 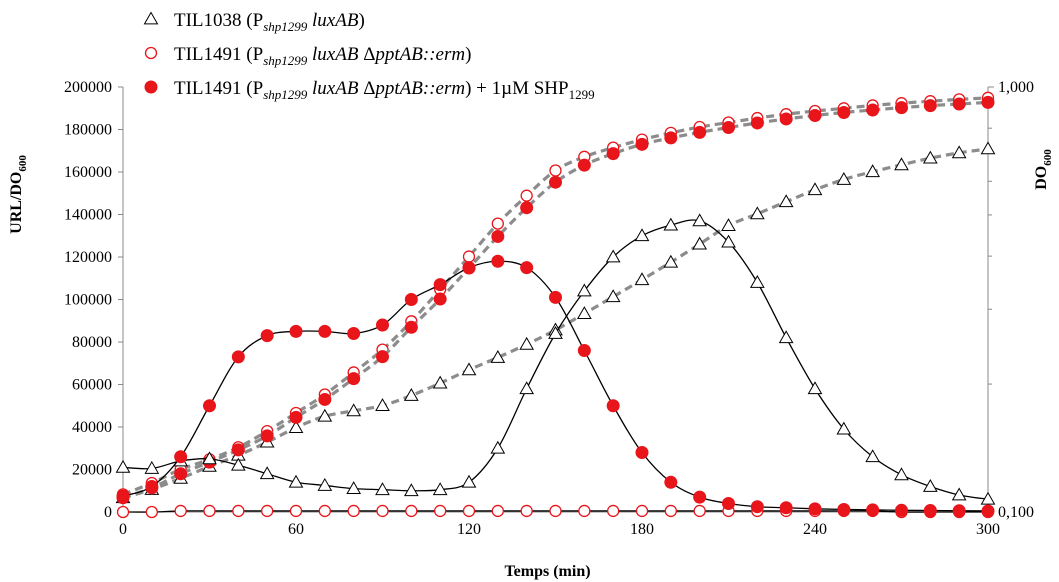 I want to click on y-left-tick-label: 200000, so click(x=88, y=87).